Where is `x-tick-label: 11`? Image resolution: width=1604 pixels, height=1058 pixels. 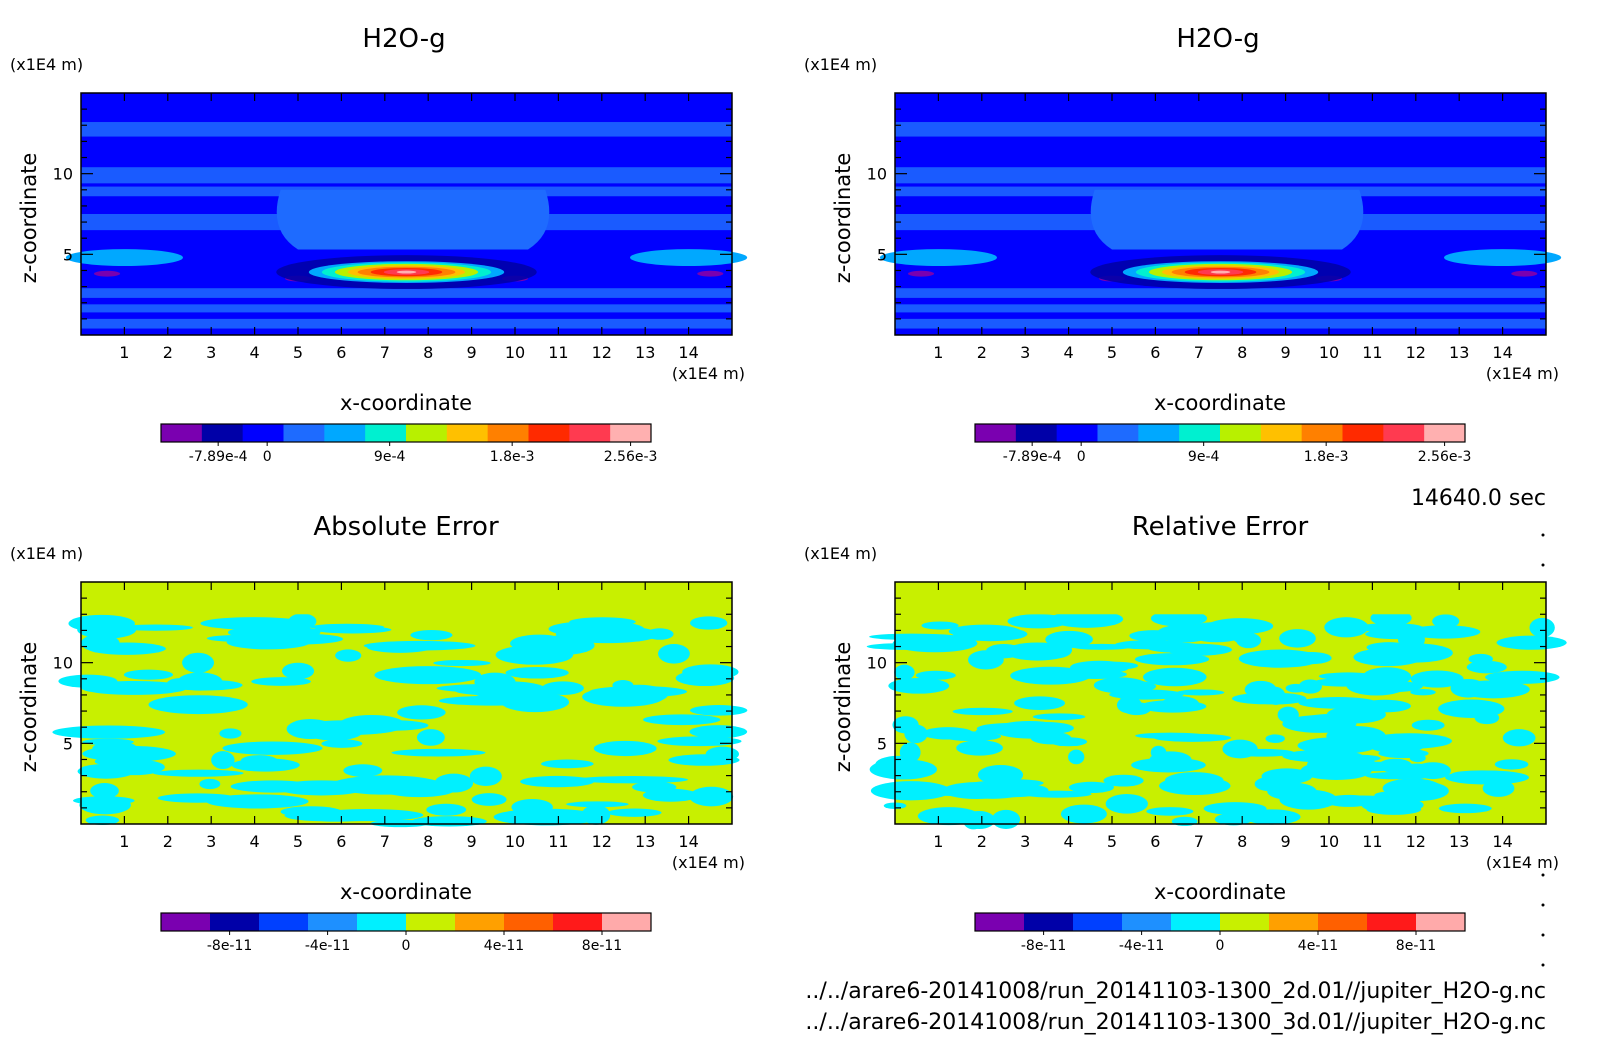 x-tick-label: 11 is located at coordinates (1372, 841).